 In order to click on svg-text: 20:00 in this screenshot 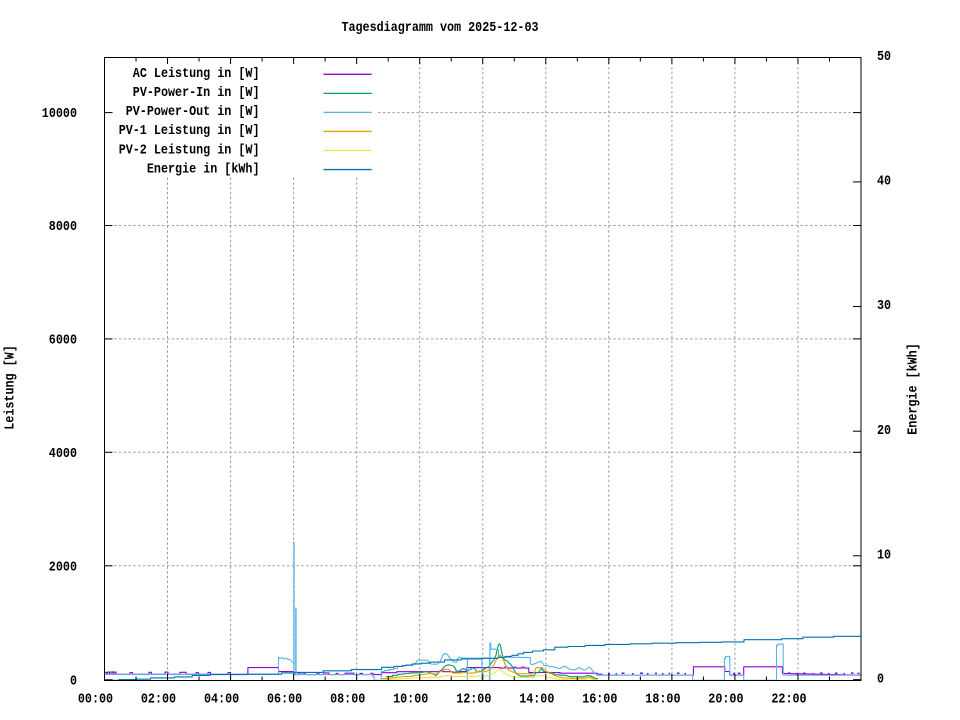, I will do `click(725, 699)`.